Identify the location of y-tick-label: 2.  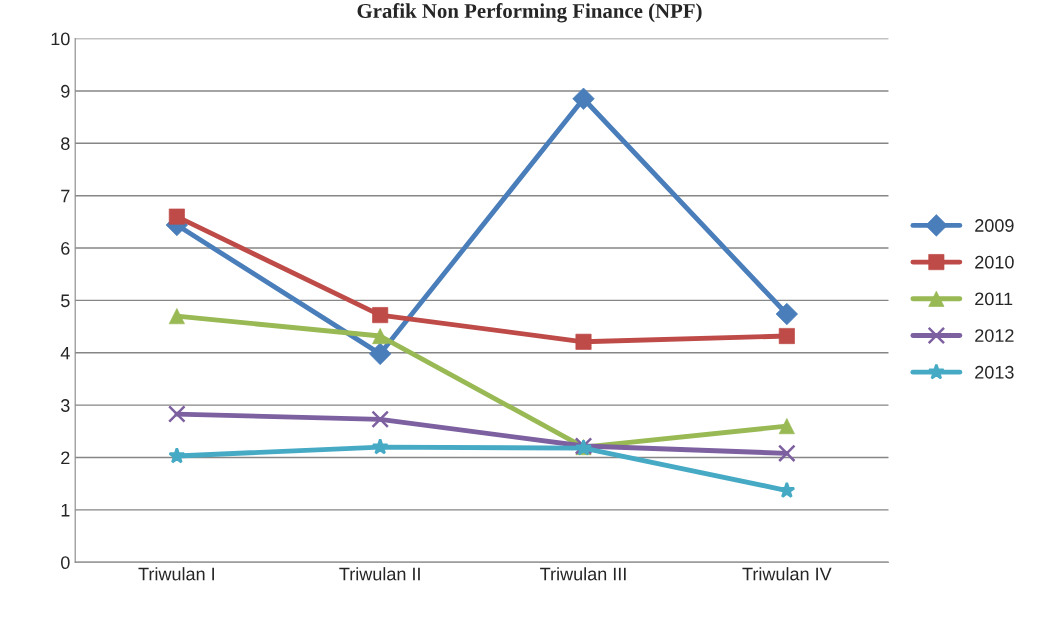
(65, 458).